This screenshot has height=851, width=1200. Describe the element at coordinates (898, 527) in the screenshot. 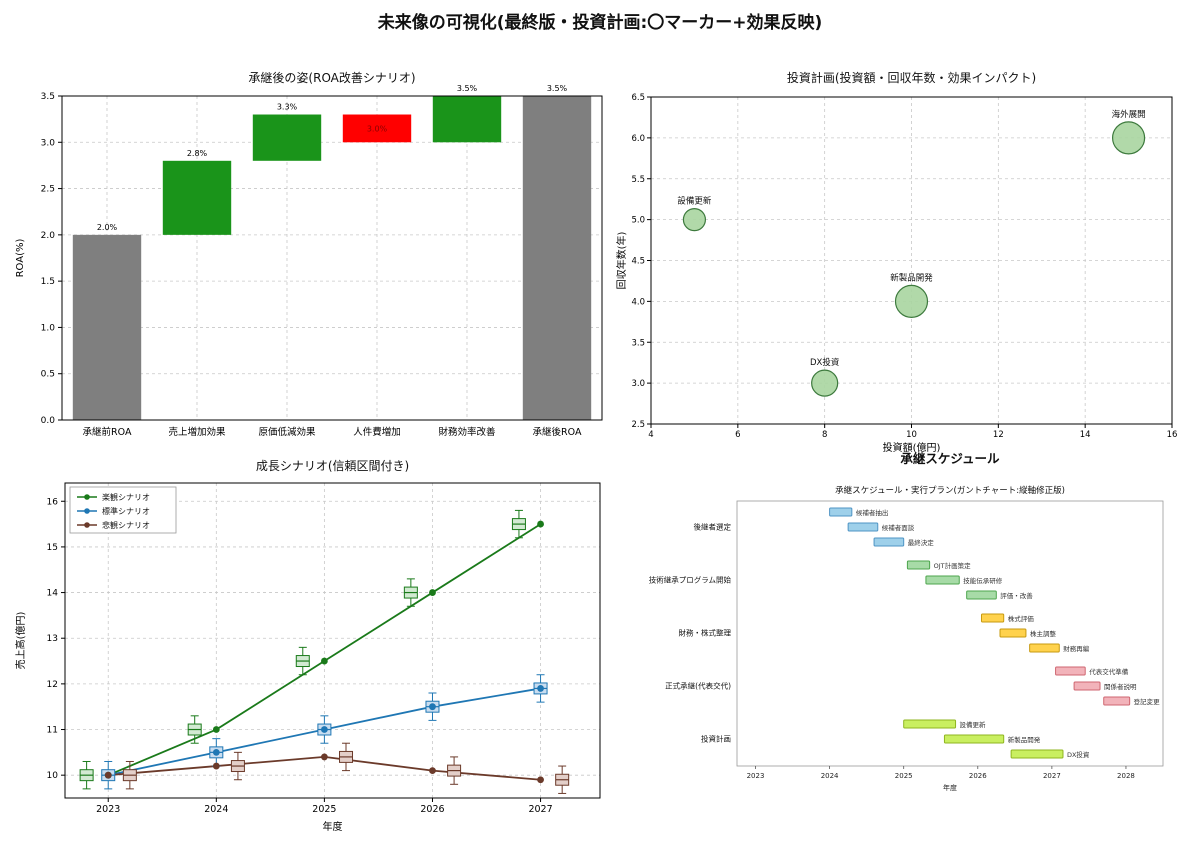

I see `gantt-task-label: 候補者面談` at that location.